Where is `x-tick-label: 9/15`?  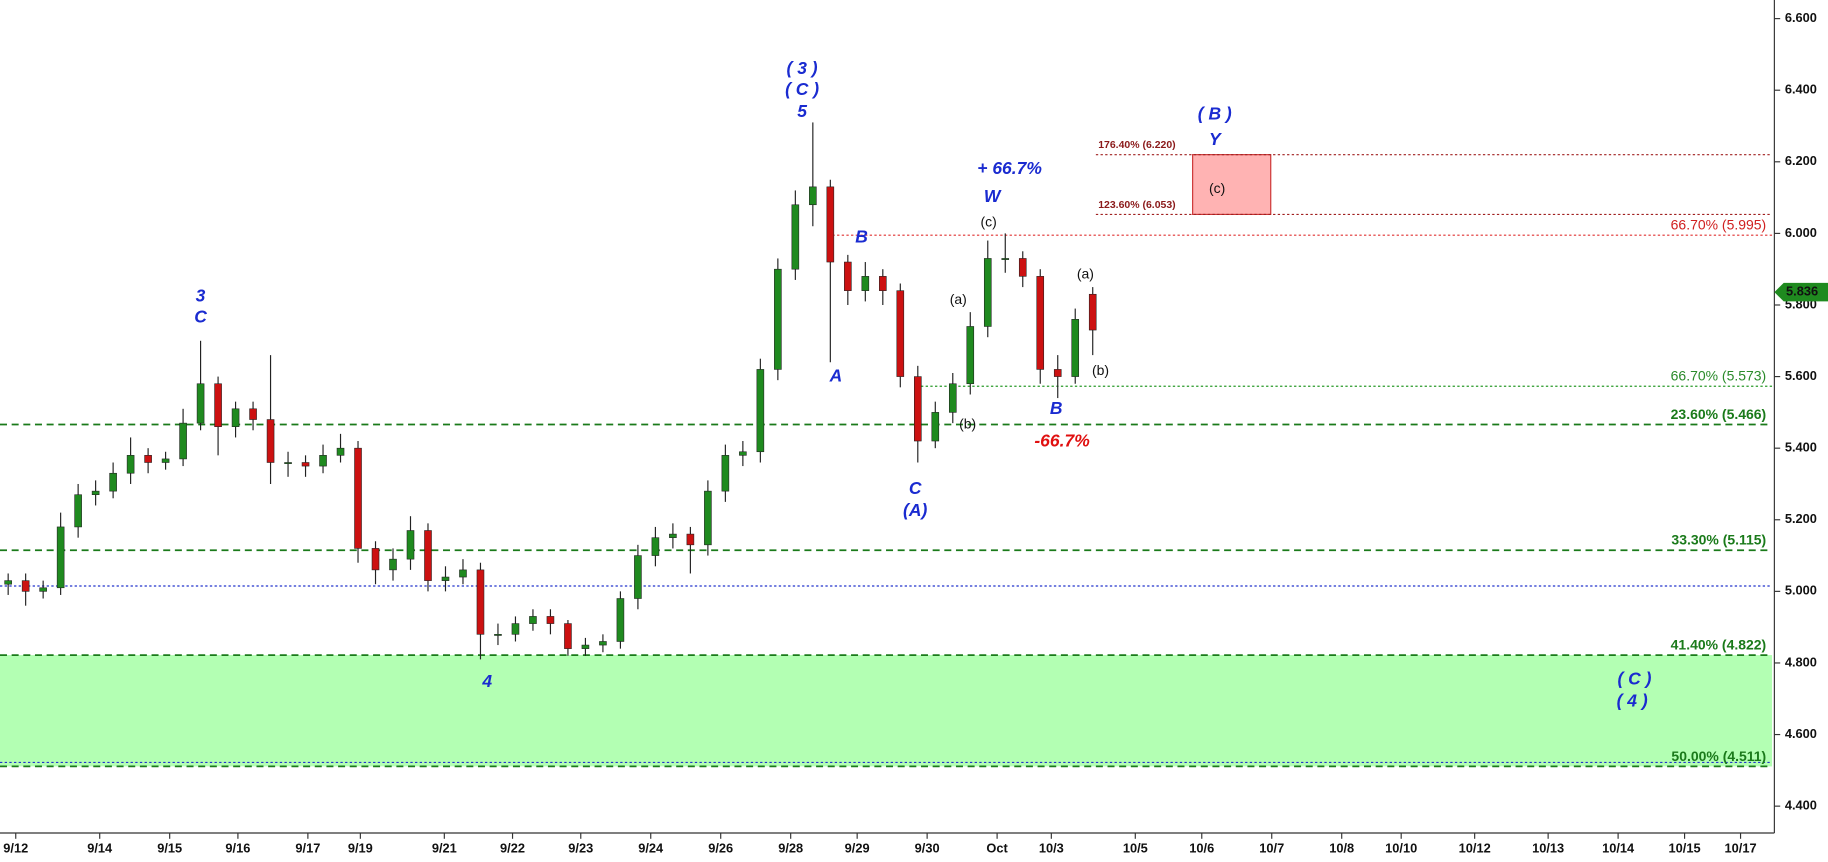
x-tick-label: 9/15 is located at coordinates (169, 848).